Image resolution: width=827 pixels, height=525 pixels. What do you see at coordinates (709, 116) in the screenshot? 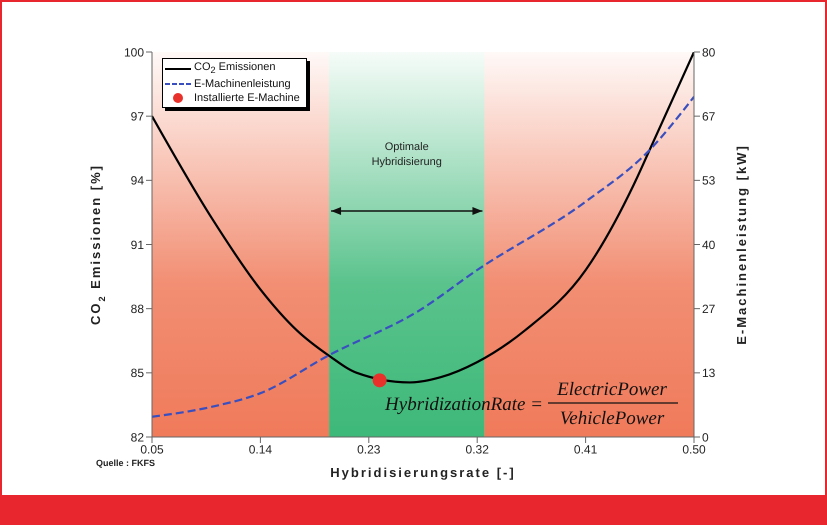
I see `y2-tick-label: 67` at bounding box center [709, 116].